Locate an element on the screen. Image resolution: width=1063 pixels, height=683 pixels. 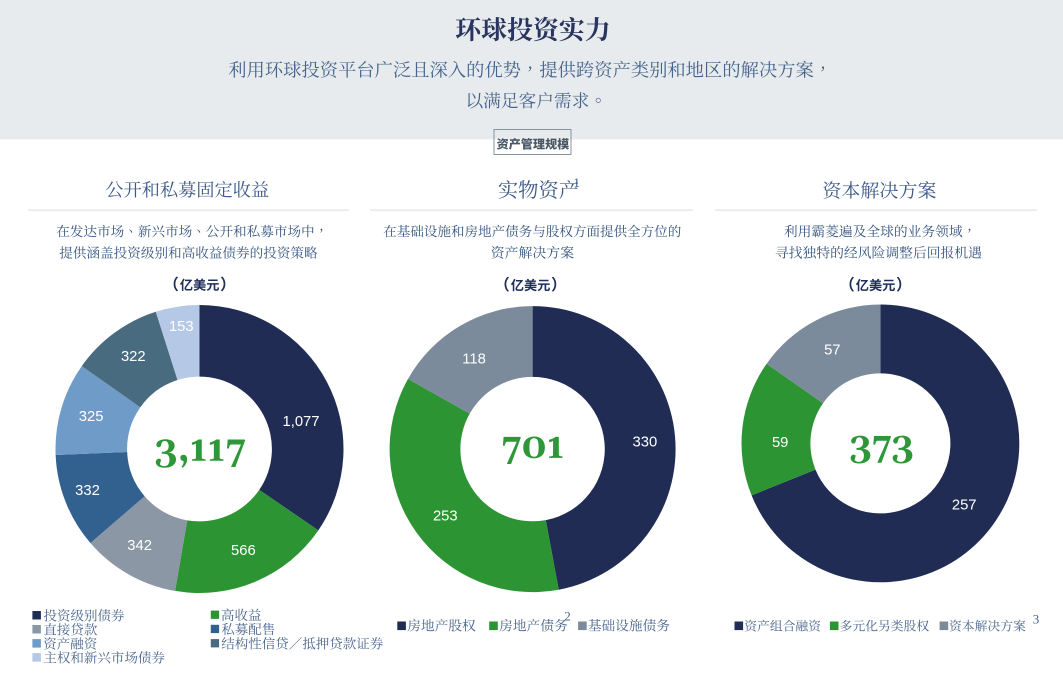
svg-text: 322 is located at coordinates (133, 357).